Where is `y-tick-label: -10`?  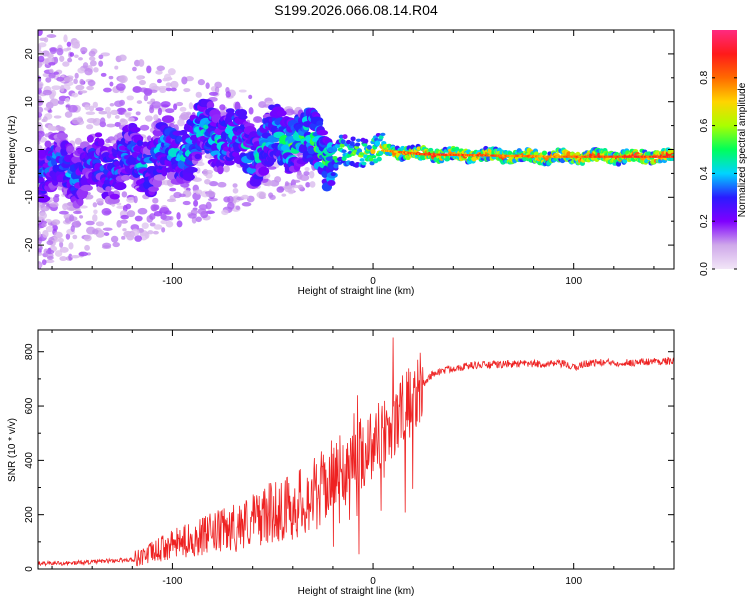
y-tick-label: -10 is located at coordinates (29, 197).